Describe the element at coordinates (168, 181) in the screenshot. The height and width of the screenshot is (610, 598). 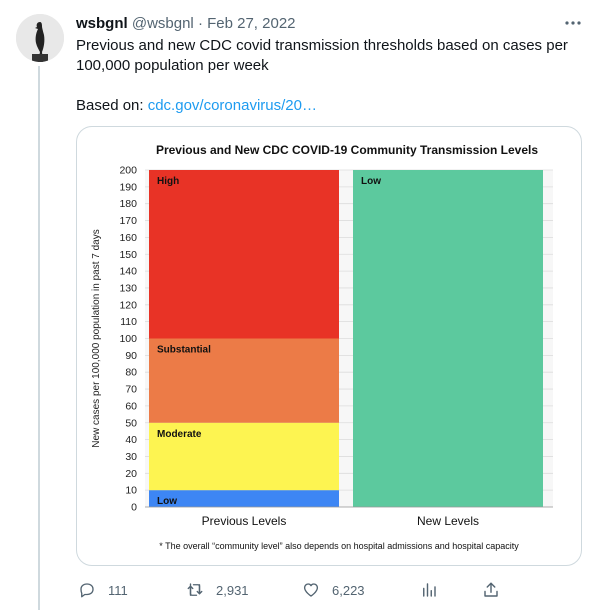
I see `segment-label: High` at that location.